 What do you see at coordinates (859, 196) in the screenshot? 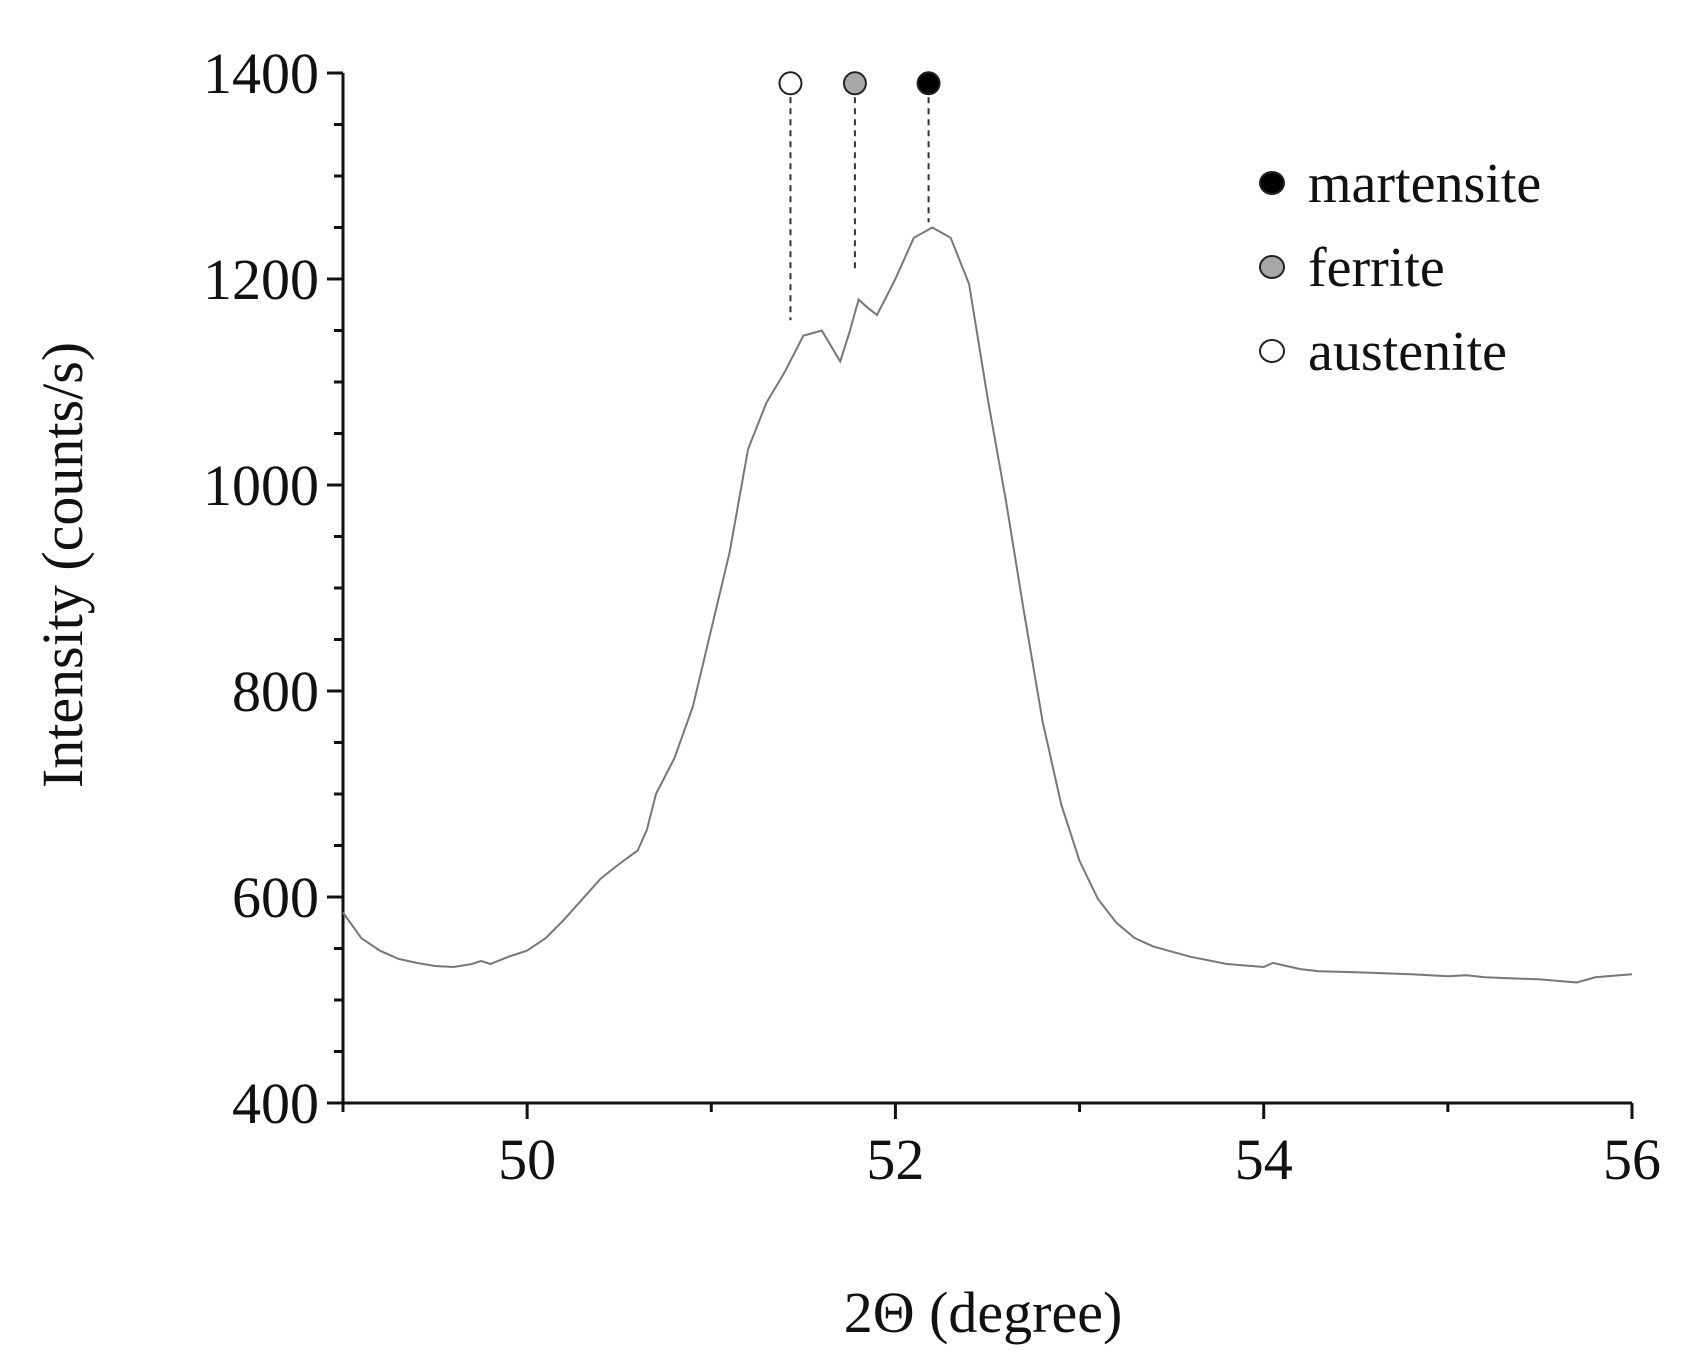
I see `phase-markers` at bounding box center [859, 196].